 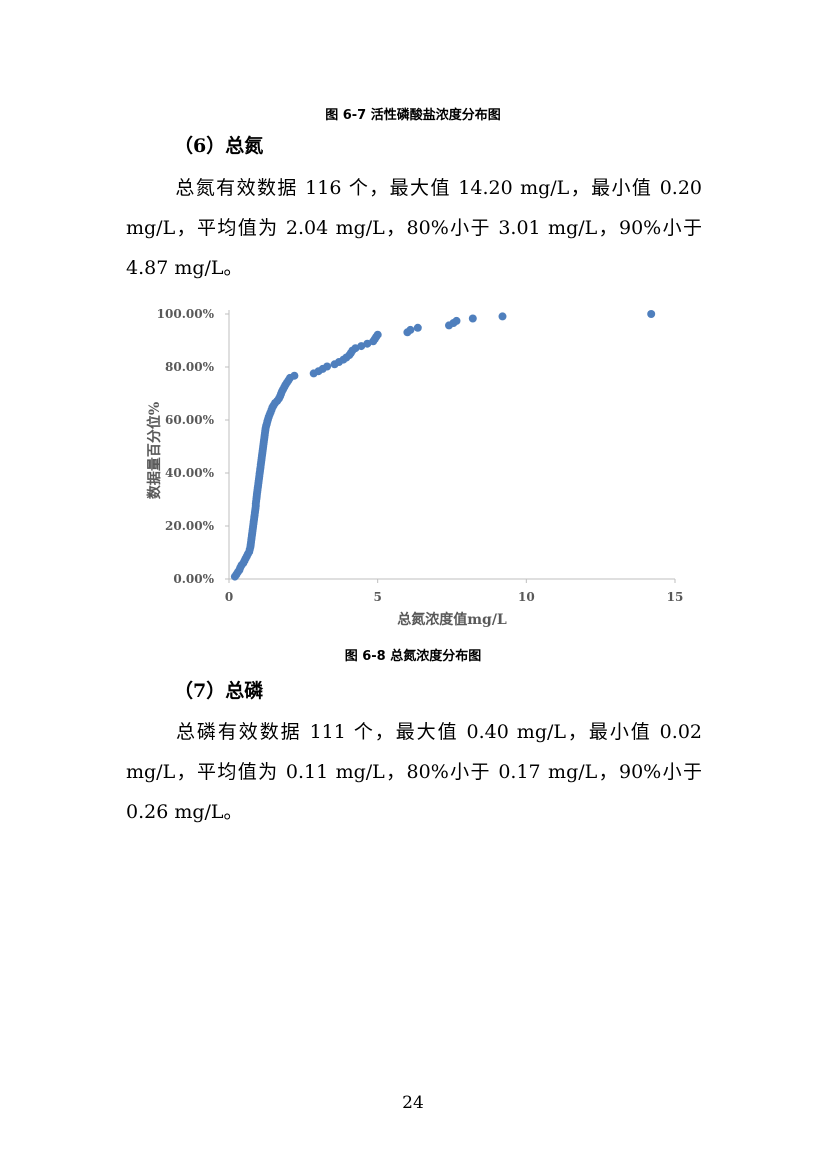 What do you see at coordinates (186, 314) in the screenshot?
I see `y-tick-label: 100.00%` at bounding box center [186, 314].